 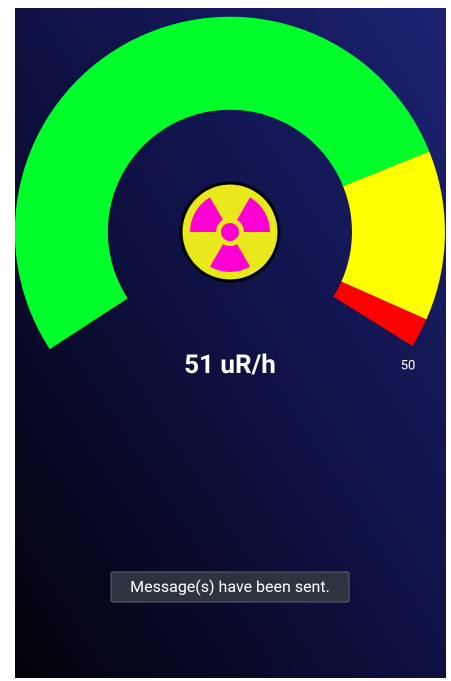 I want to click on icon-center, so click(x=230, y=232).